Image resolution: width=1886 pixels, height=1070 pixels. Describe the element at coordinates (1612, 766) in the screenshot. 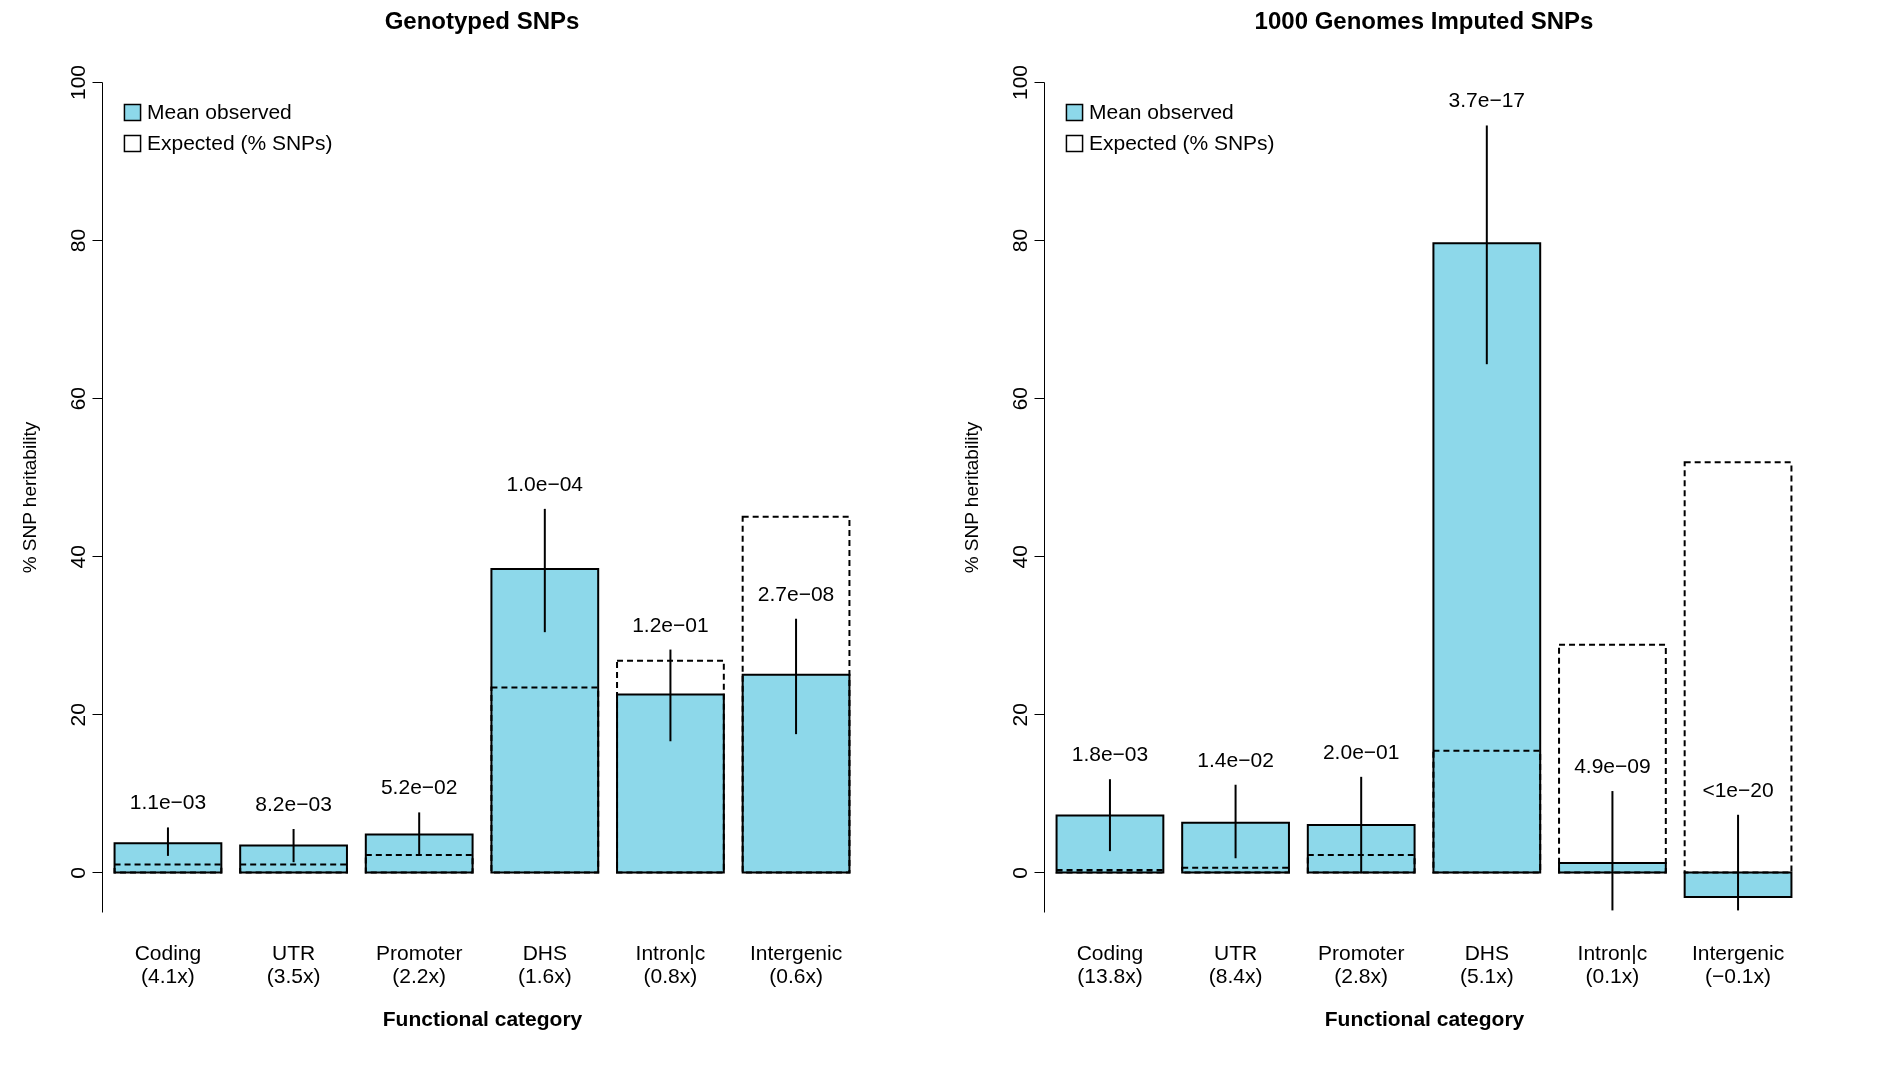

I see `annotation: 4.9e−09` at that location.